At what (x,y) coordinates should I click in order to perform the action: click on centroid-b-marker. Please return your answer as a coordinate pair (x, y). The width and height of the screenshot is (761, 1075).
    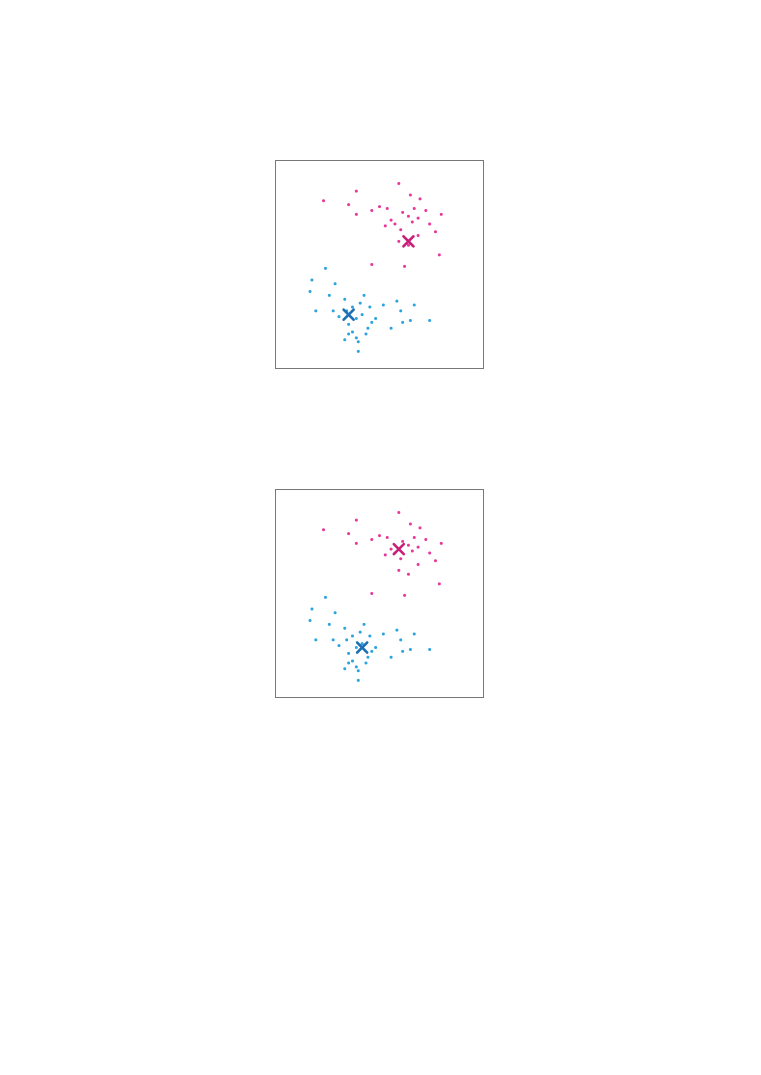
    Looking at the image, I should click on (348, 314).